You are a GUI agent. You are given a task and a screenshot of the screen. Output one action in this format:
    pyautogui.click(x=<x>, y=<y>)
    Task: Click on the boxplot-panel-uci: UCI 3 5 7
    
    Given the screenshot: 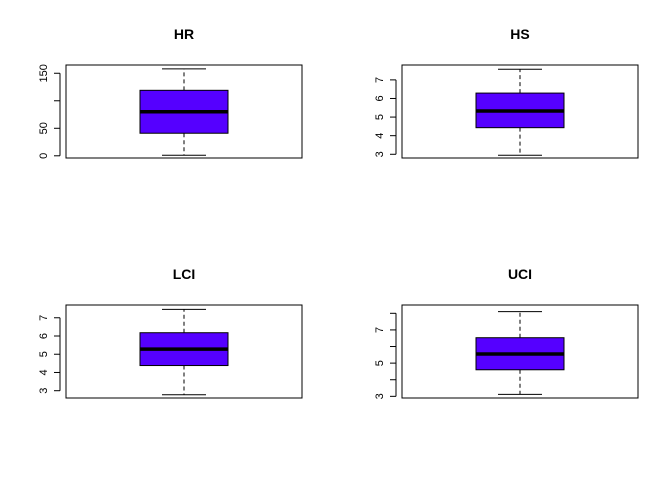 What is the action you would take?
    pyautogui.click(x=506, y=332)
    